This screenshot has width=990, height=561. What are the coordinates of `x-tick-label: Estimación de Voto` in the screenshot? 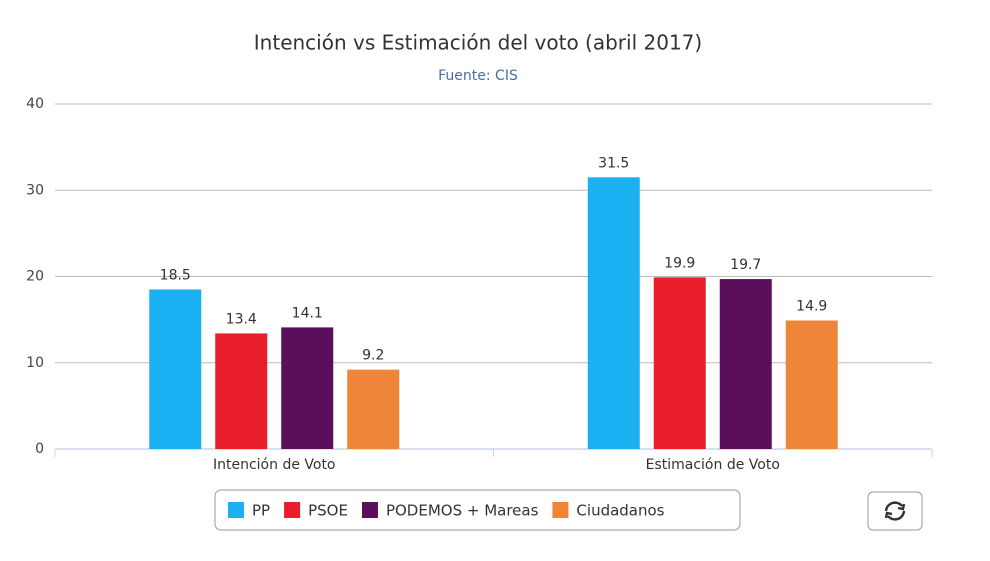 It's located at (713, 465).